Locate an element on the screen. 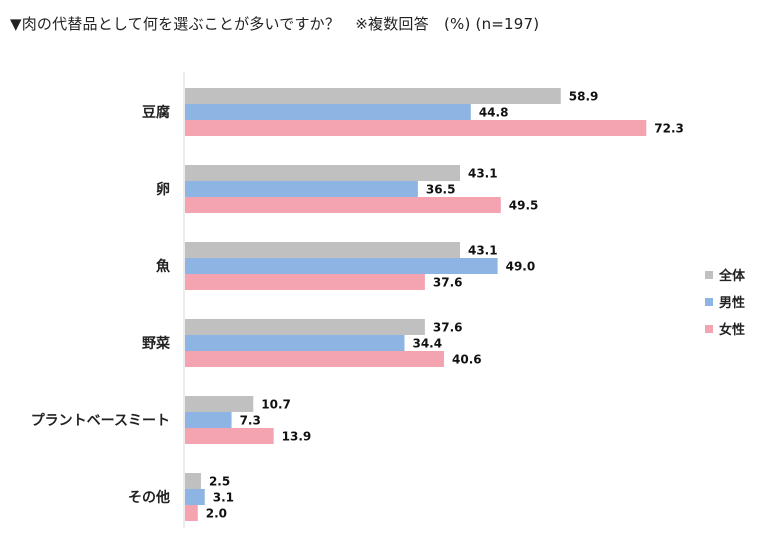 The image size is (771, 552). data-label: 44.8 is located at coordinates (494, 113).